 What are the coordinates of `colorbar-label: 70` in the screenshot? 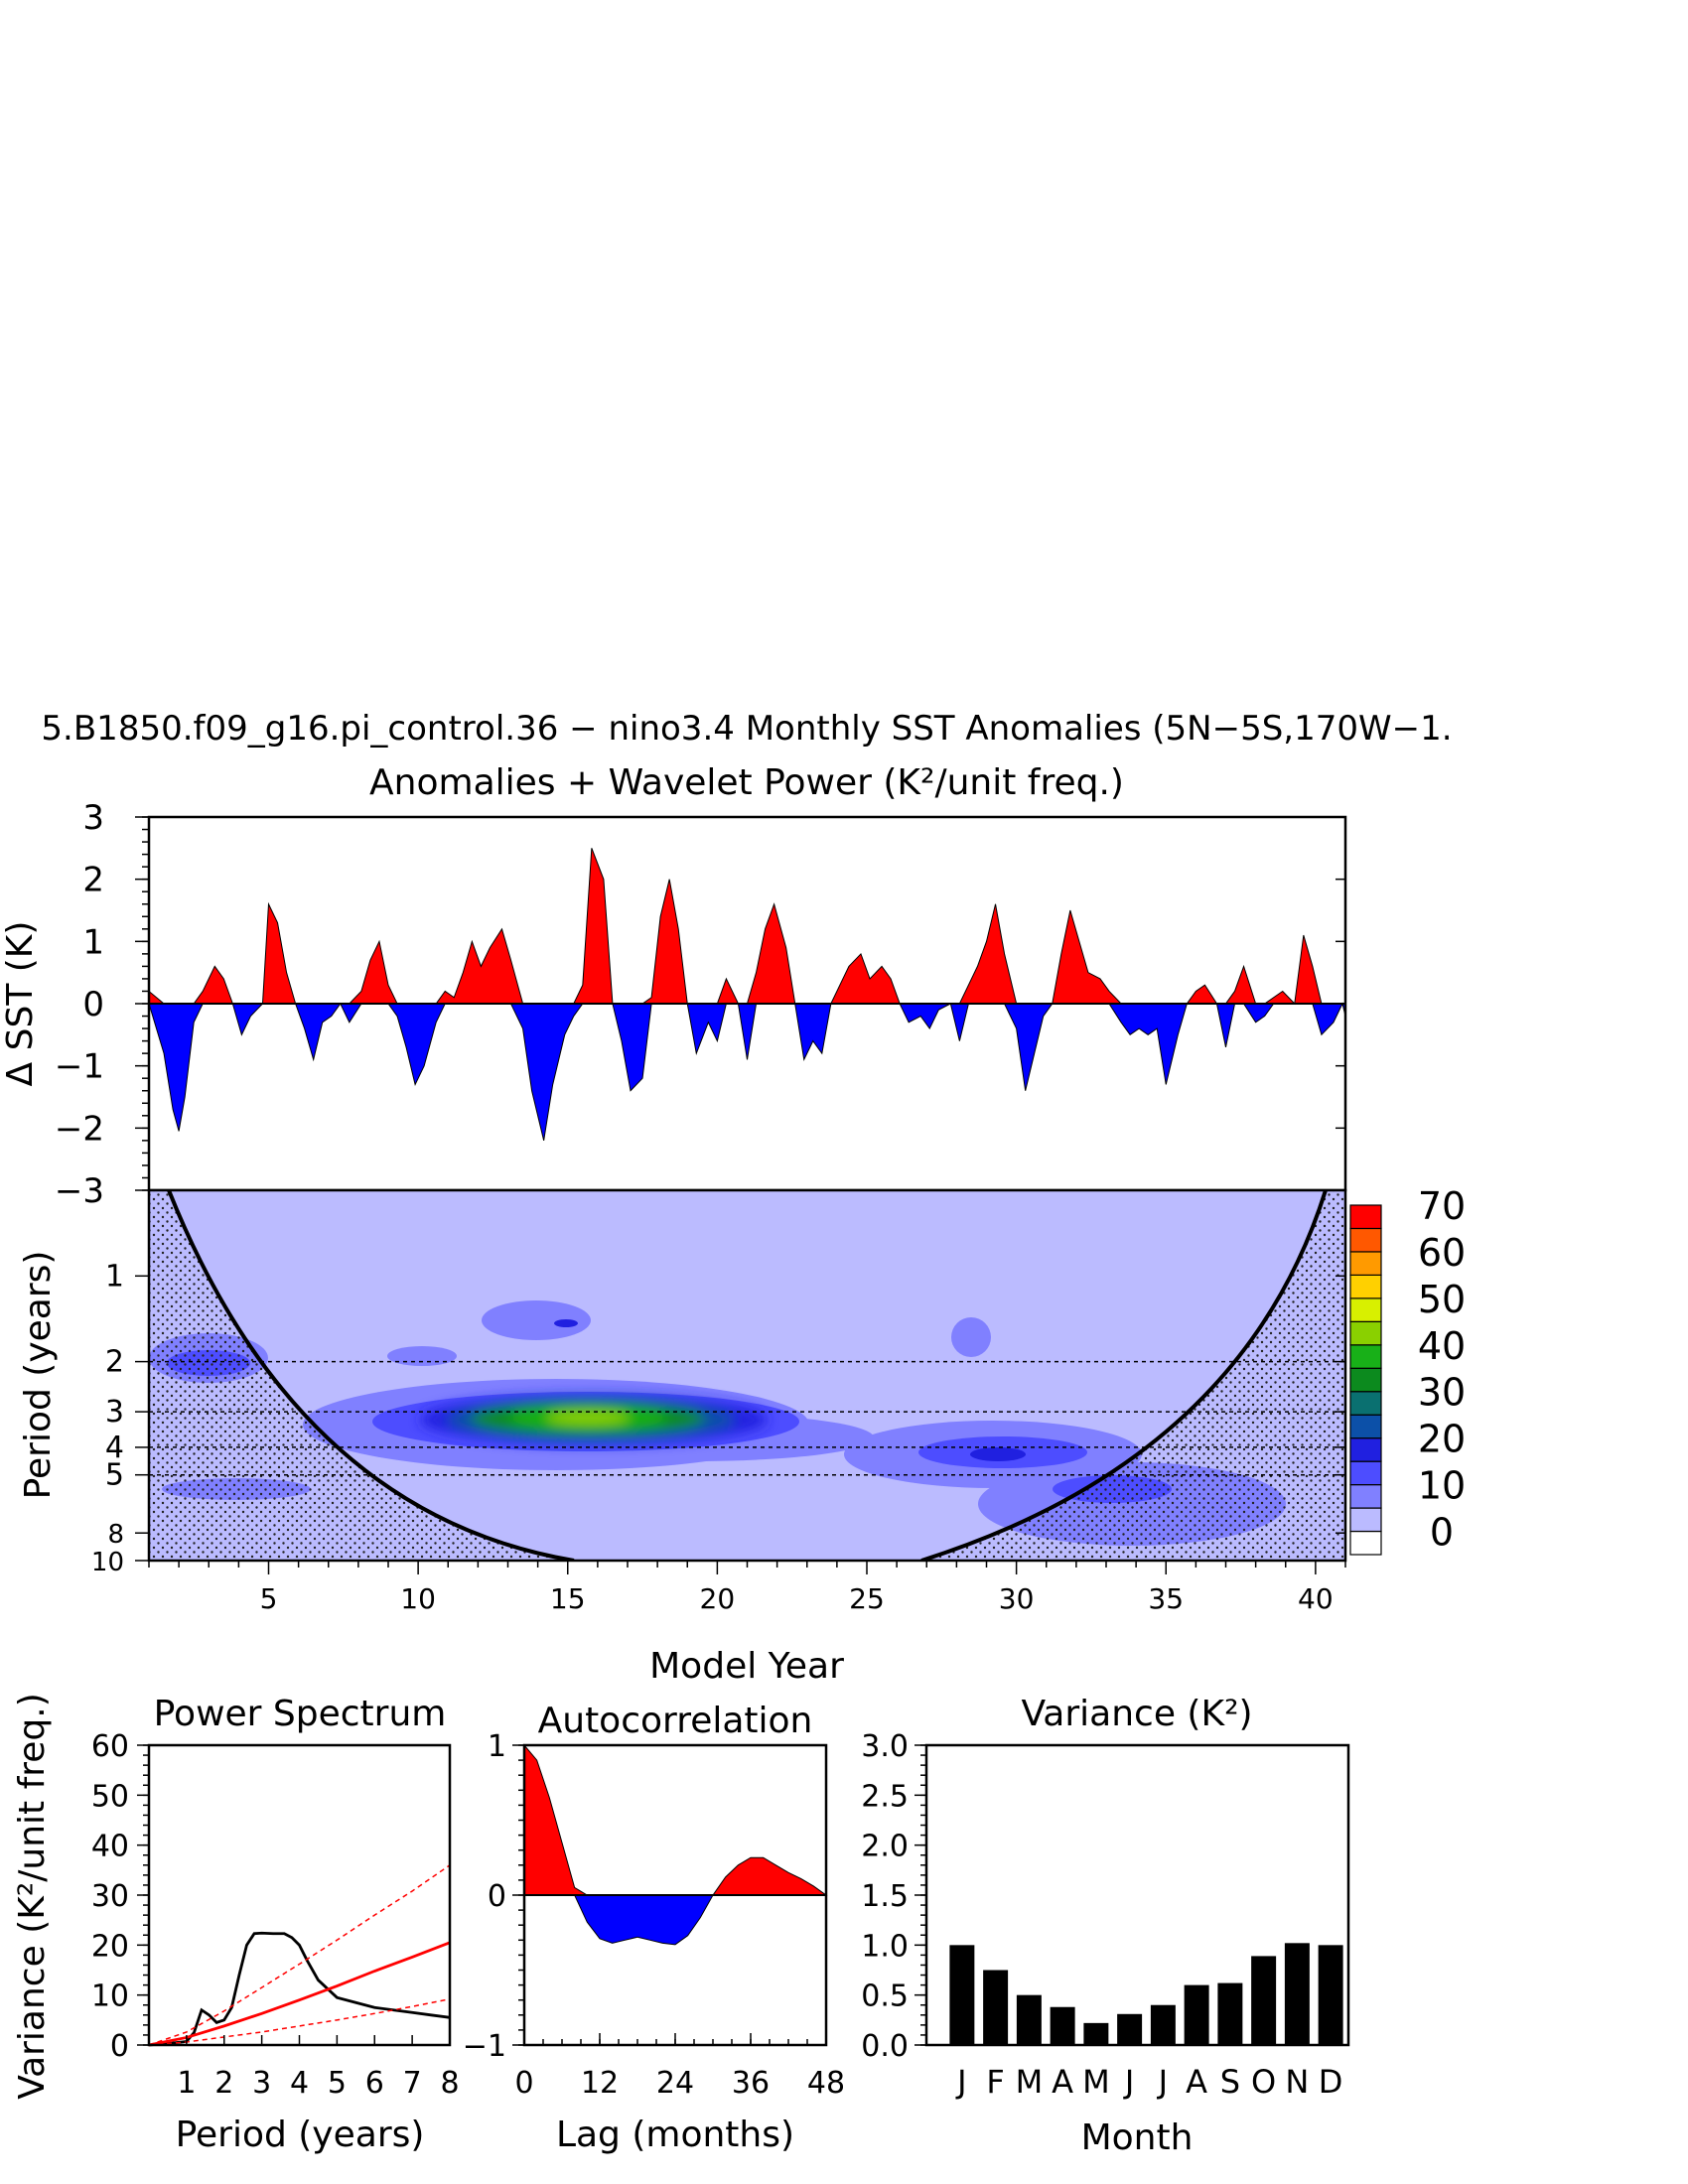 It's located at (1442, 1206).